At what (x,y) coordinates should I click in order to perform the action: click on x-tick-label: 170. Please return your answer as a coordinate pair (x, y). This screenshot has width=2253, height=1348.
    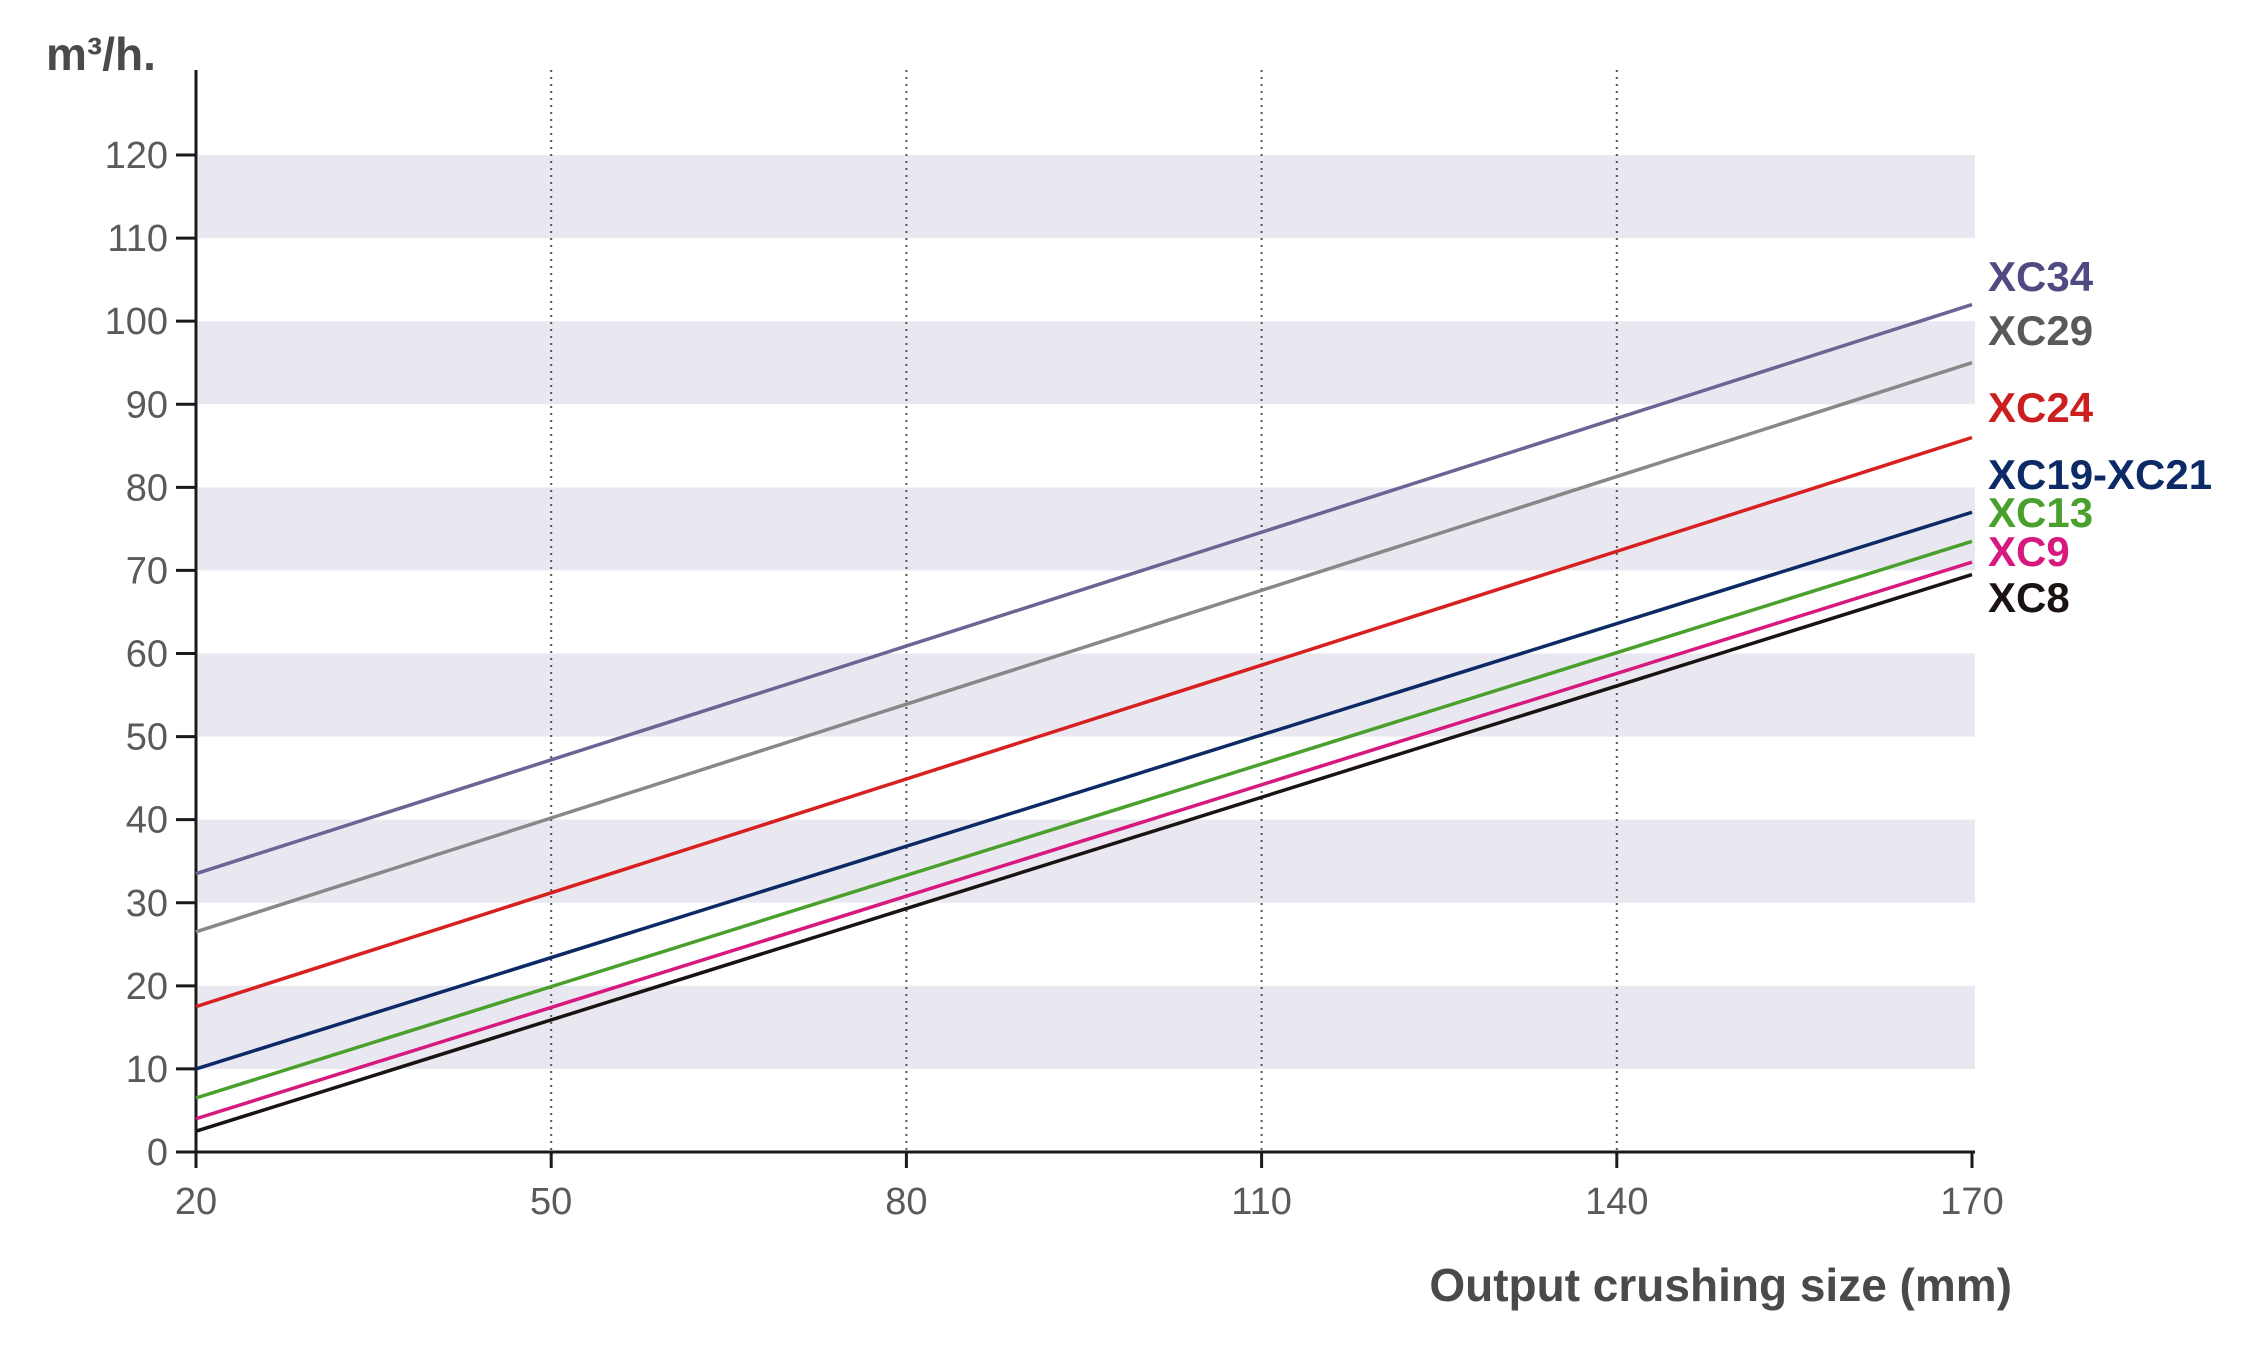
    Looking at the image, I should click on (1971, 1202).